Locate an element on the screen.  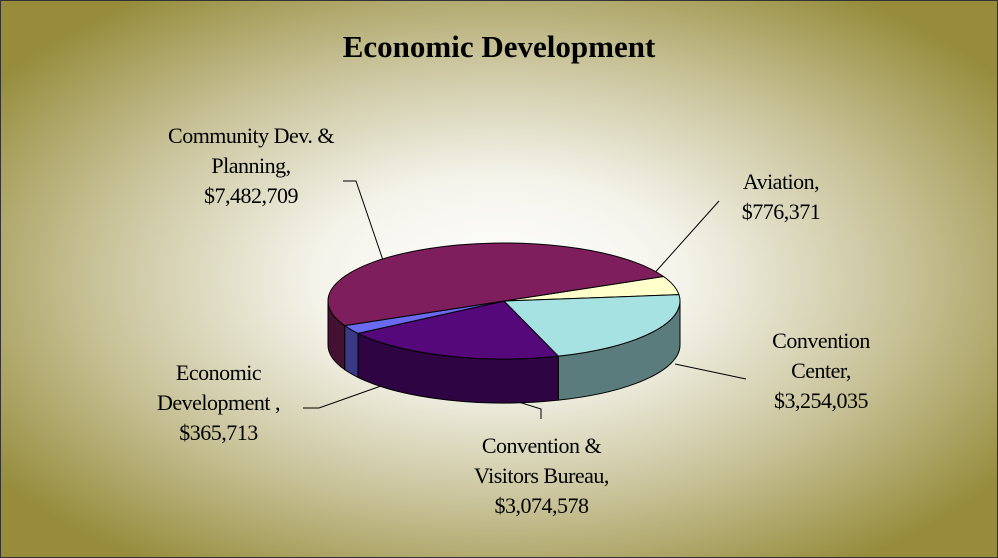
slice-label: Convention Center, $3,254,035 is located at coordinates (821, 371).